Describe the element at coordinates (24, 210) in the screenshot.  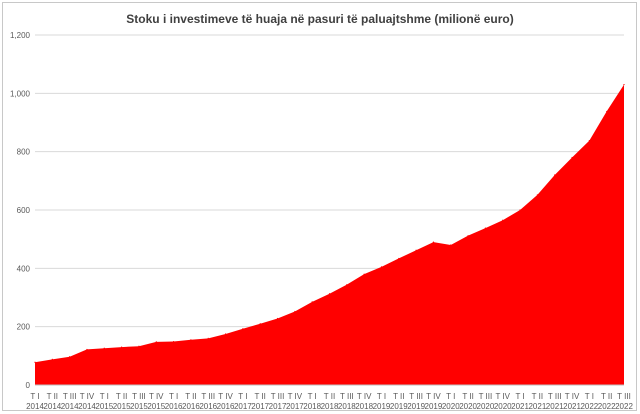
I see `y-tick-label: 600` at that location.